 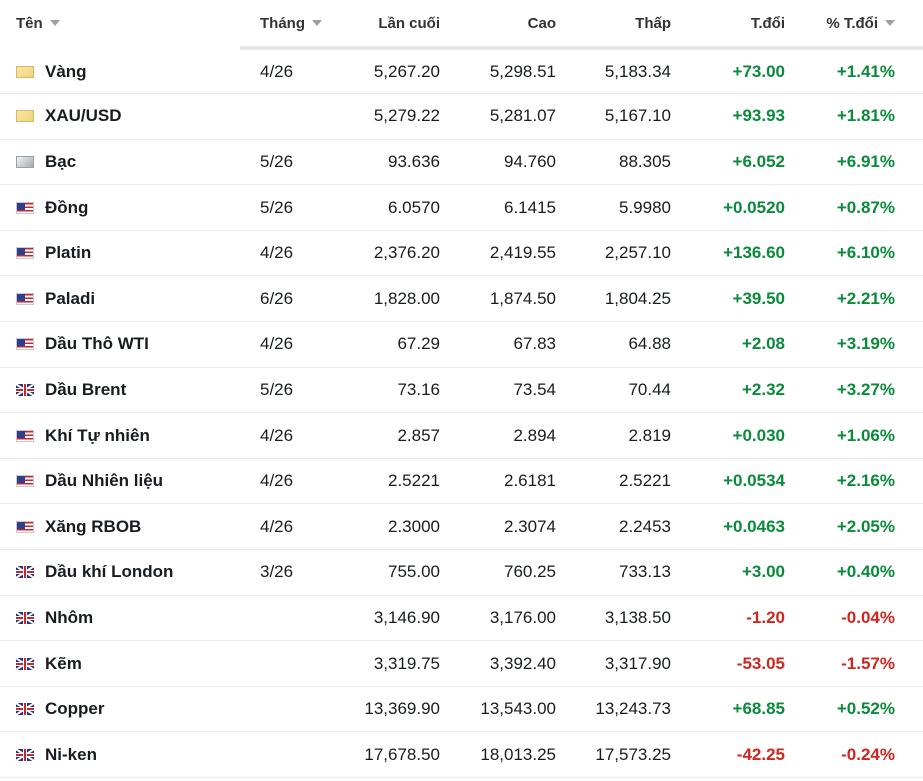 What do you see at coordinates (120, 618) in the screenshot?
I see `instrument-name-cell: Nhôm` at bounding box center [120, 618].